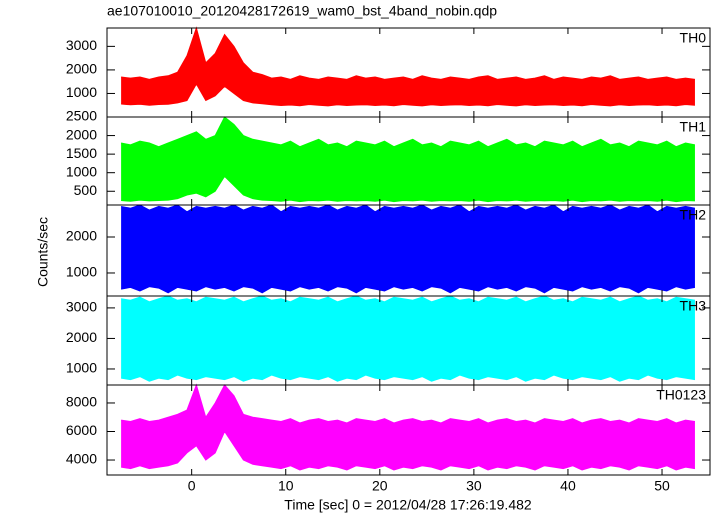  Describe the element at coordinates (474, 486) in the screenshot. I see `x-tick-label: 30` at that location.